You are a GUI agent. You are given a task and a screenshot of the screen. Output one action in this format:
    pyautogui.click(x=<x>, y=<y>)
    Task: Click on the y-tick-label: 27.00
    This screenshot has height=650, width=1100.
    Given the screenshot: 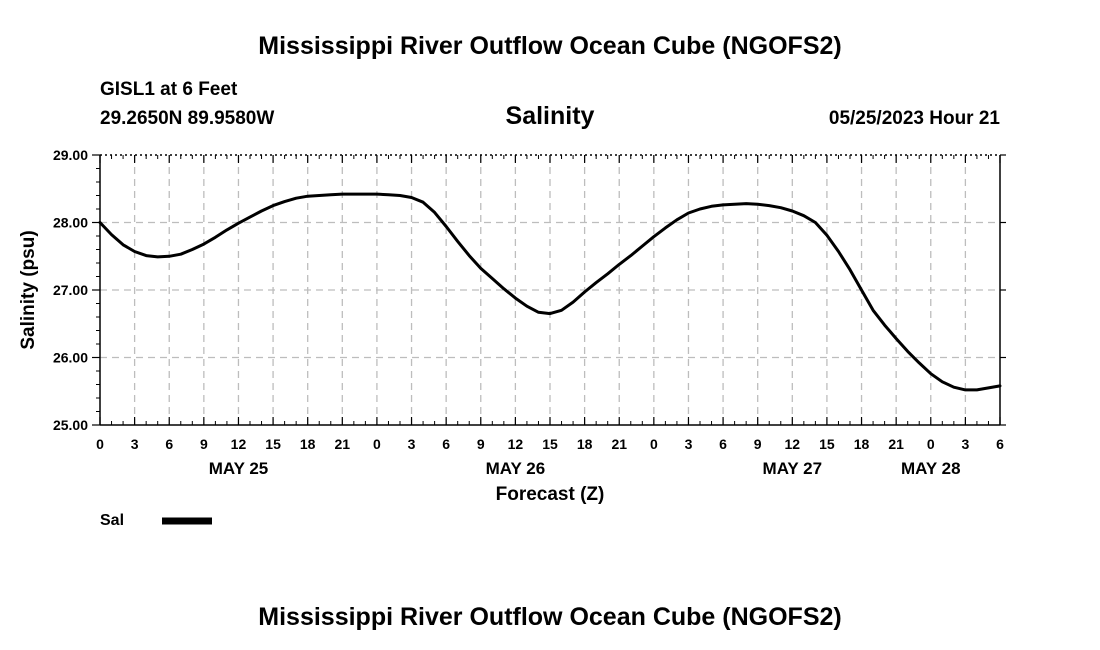 What is the action you would take?
    pyautogui.click(x=70, y=290)
    